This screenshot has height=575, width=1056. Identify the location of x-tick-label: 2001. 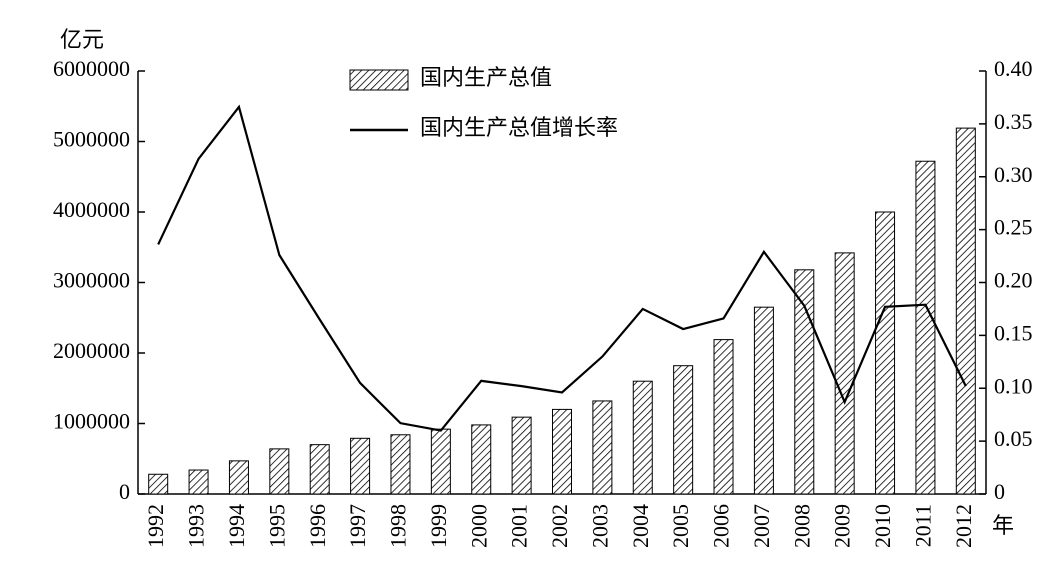
(519, 526).